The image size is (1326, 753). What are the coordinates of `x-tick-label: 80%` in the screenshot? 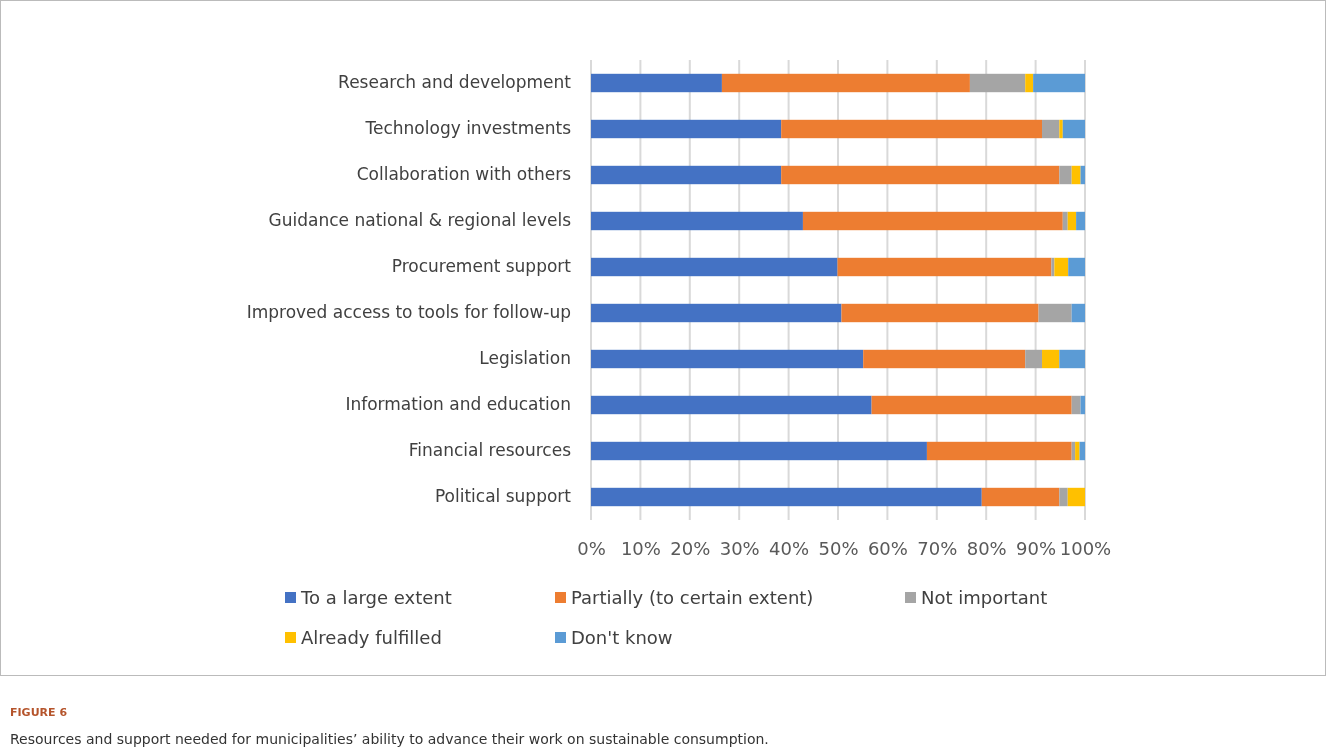 It's located at (986, 548).